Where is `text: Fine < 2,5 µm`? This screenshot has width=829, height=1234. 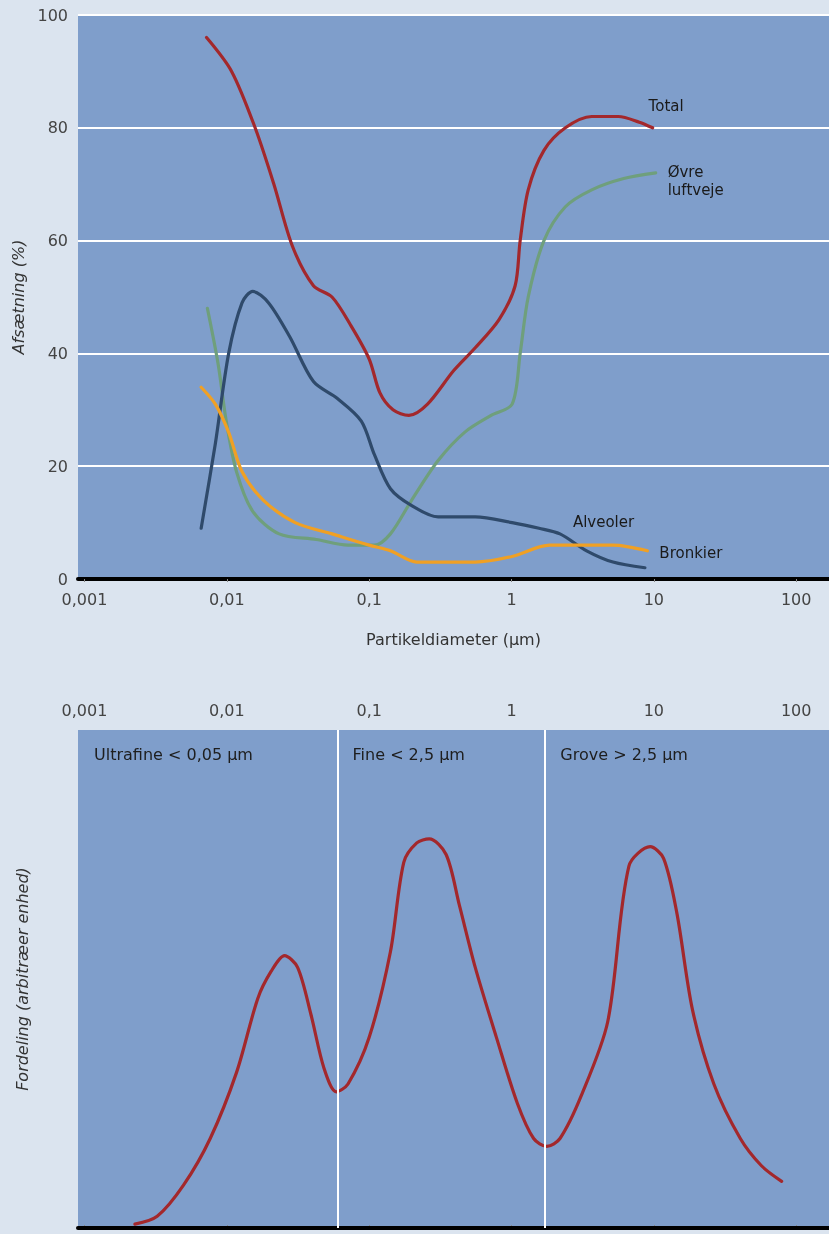 text: Fine < 2,5 µm is located at coordinates (408, 754).